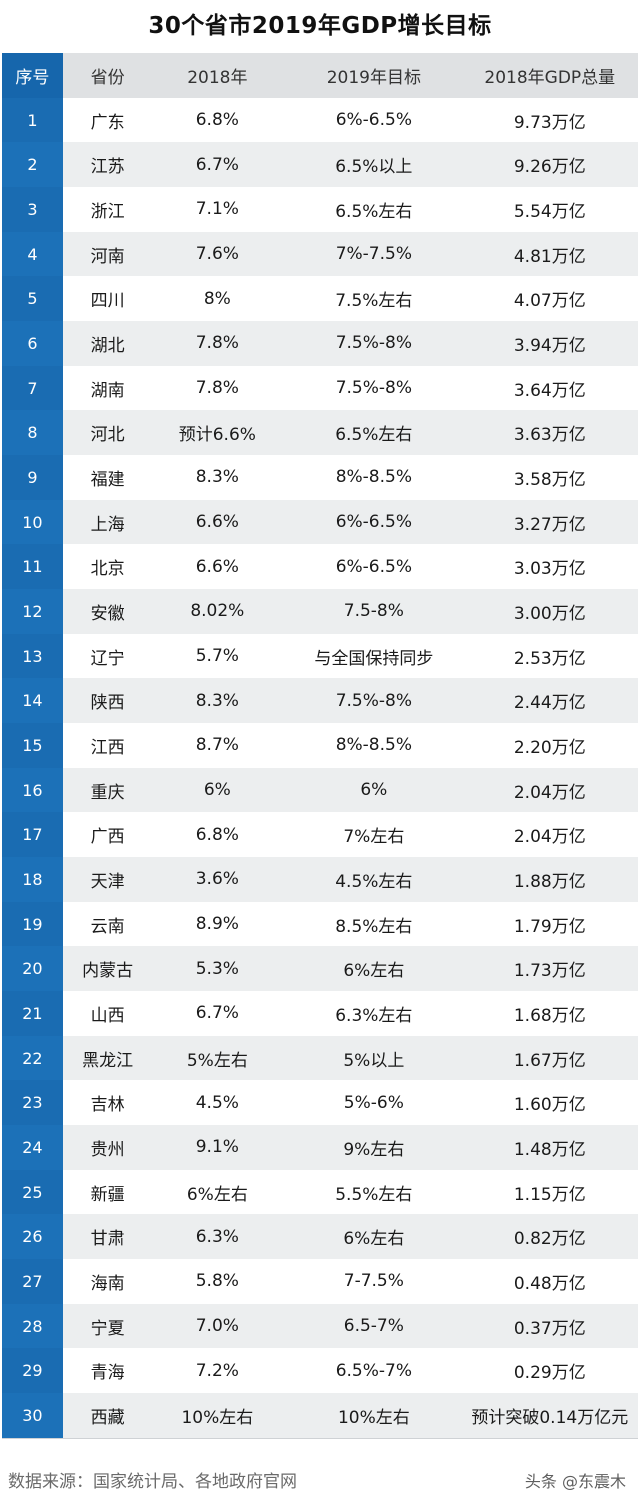  I want to click on row-growth-2018: 10%左右, so click(217, 1417).